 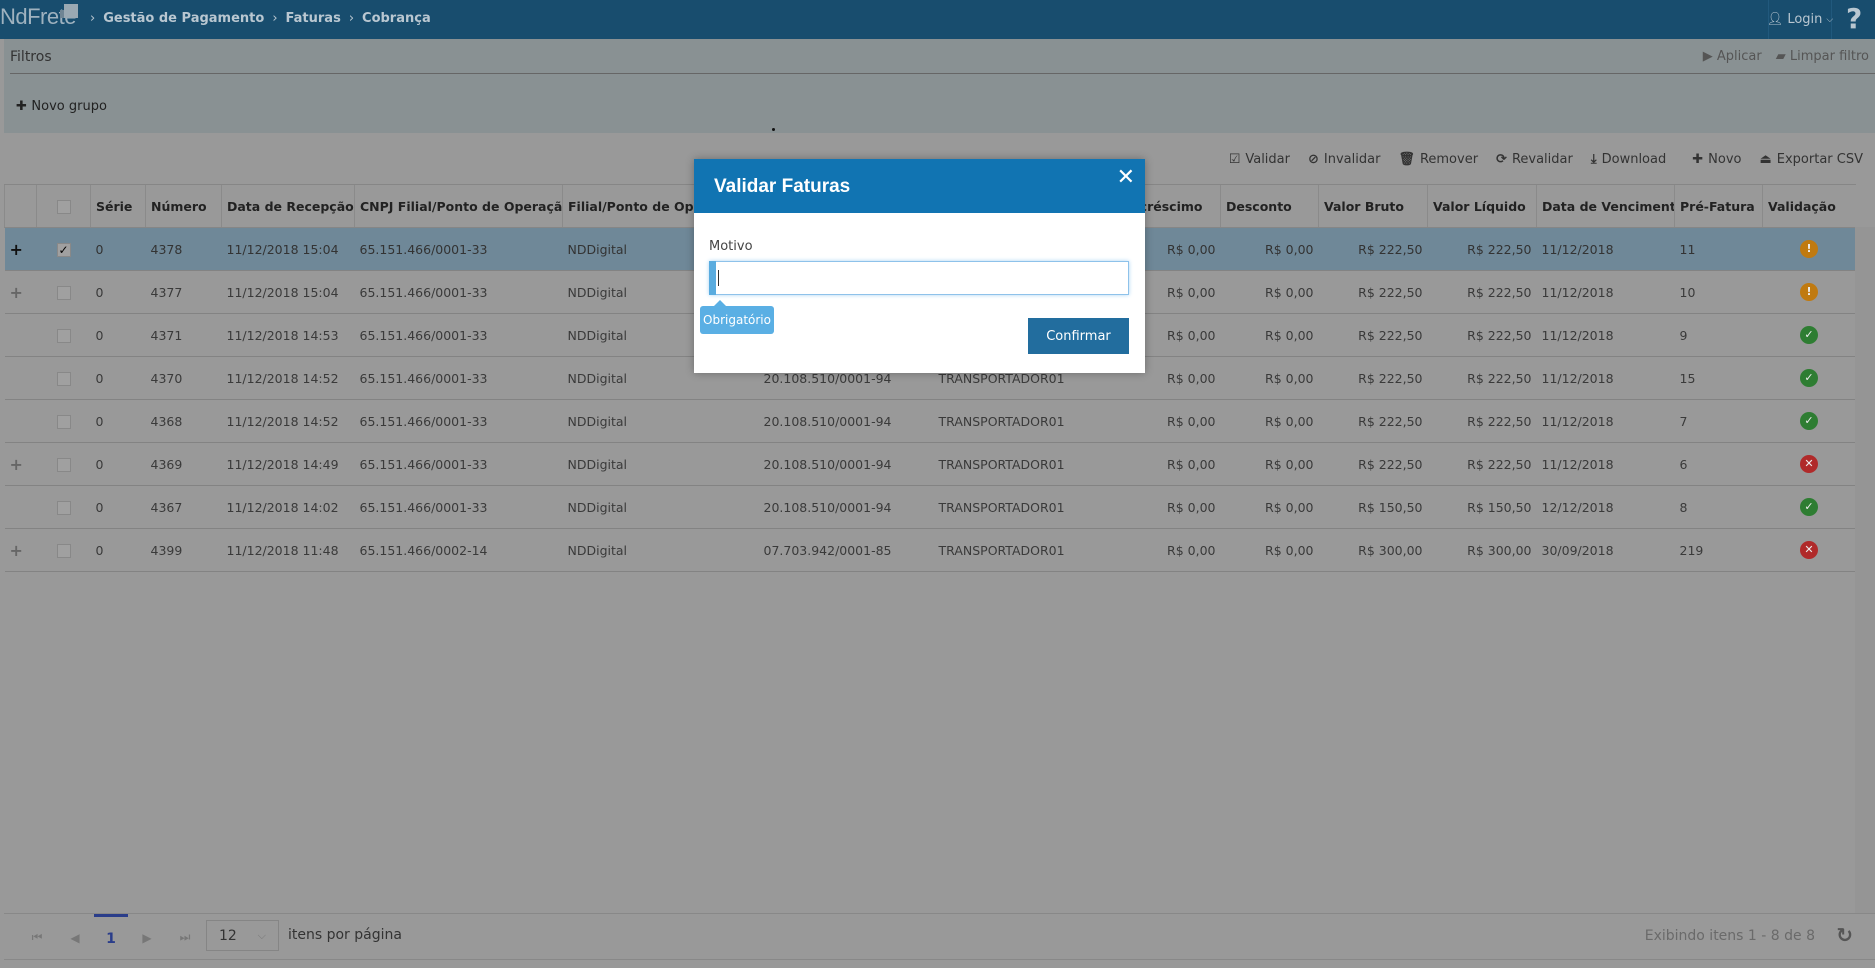 What do you see at coordinates (1406, 159) in the screenshot?
I see `trash-icon: 🗑︎` at bounding box center [1406, 159].